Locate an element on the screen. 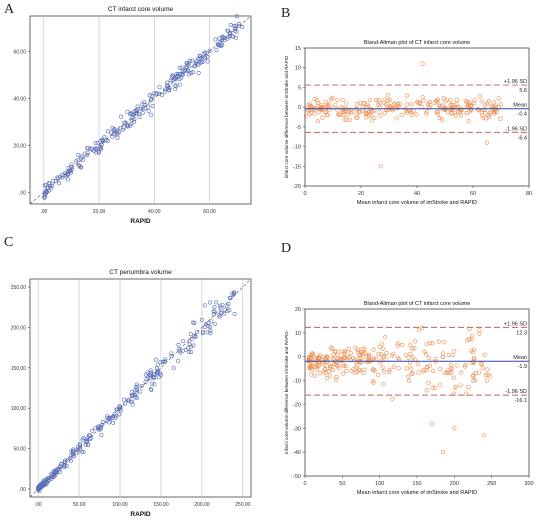 Image resolution: width=554 pixels, height=528 pixels. x-tick-label: 200 is located at coordinates (454, 484).